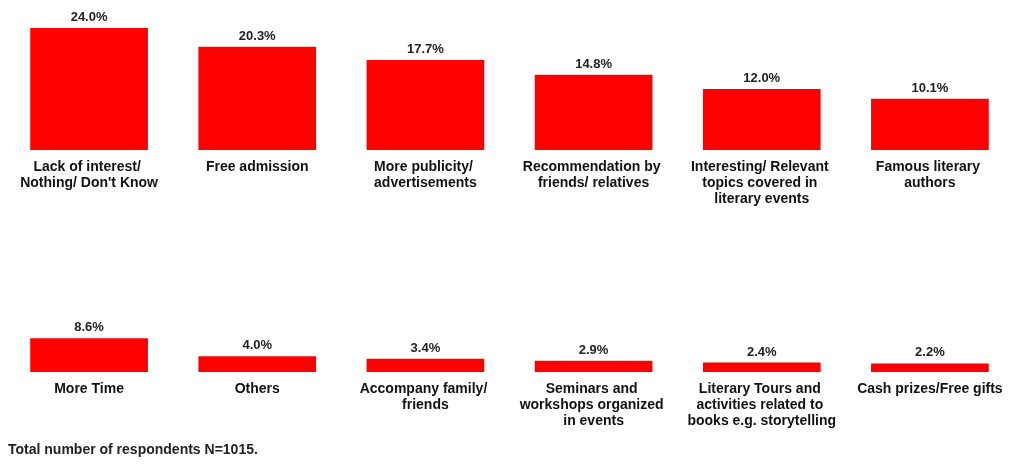 The width and height of the screenshot is (1019, 466). Describe the element at coordinates (425, 396) in the screenshot. I see `x-tick-label: Accompany family/ friends` at that location.